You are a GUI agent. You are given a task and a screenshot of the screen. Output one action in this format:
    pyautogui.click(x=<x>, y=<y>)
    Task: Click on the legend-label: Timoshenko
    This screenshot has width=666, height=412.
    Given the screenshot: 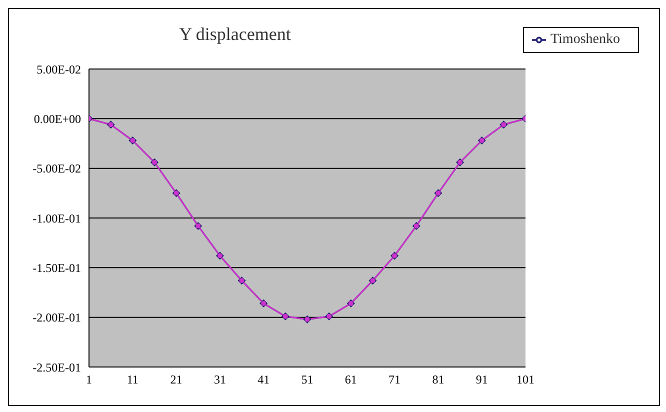 What is the action you would take?
    pyautogui.click(x=585, y=39)
    